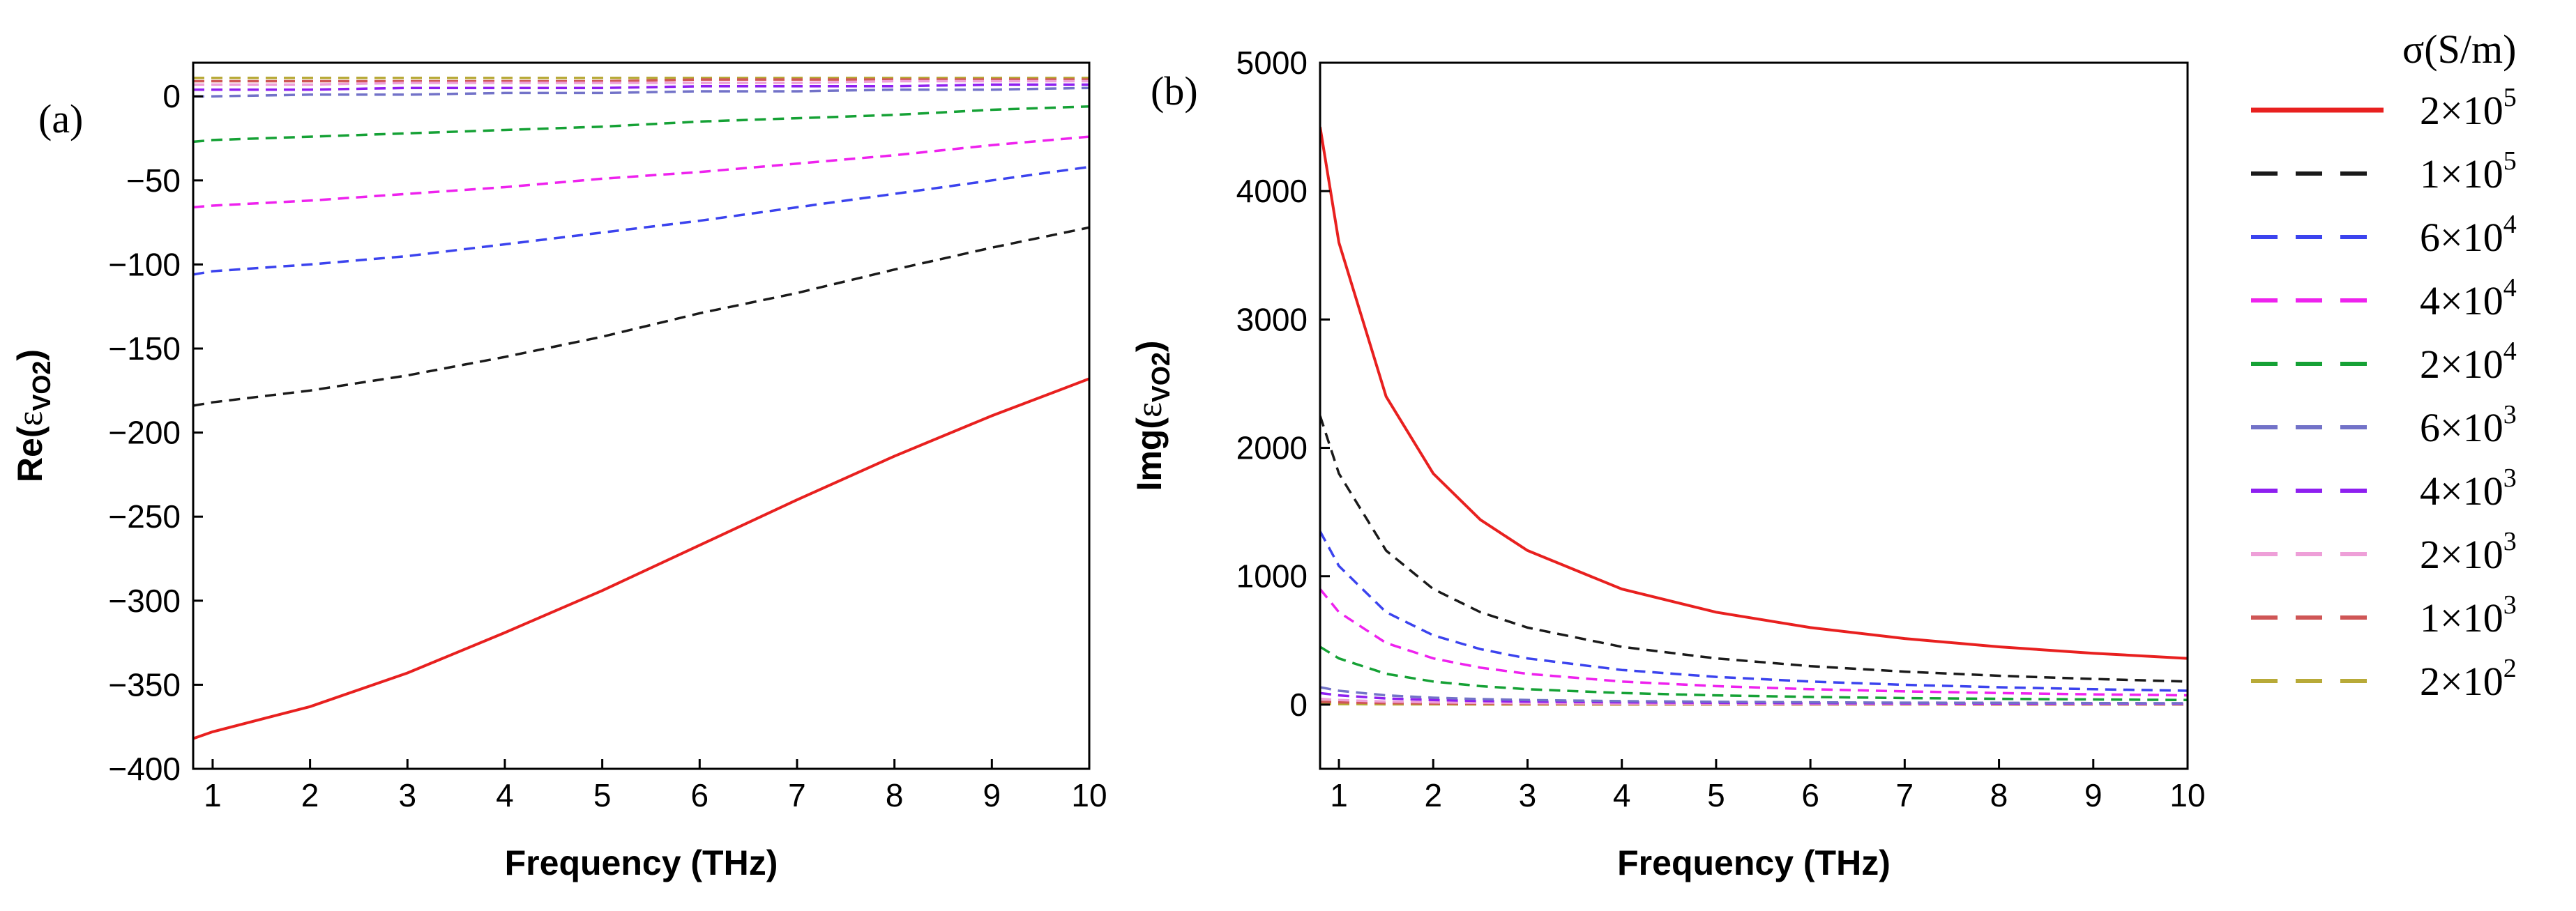 This screenshot has height=911, width=2576. What do you see at coordinates (2468, 679) in the screenshot?
I see `legend-label-9: 2×10²` at bounding box center [2468, 679].